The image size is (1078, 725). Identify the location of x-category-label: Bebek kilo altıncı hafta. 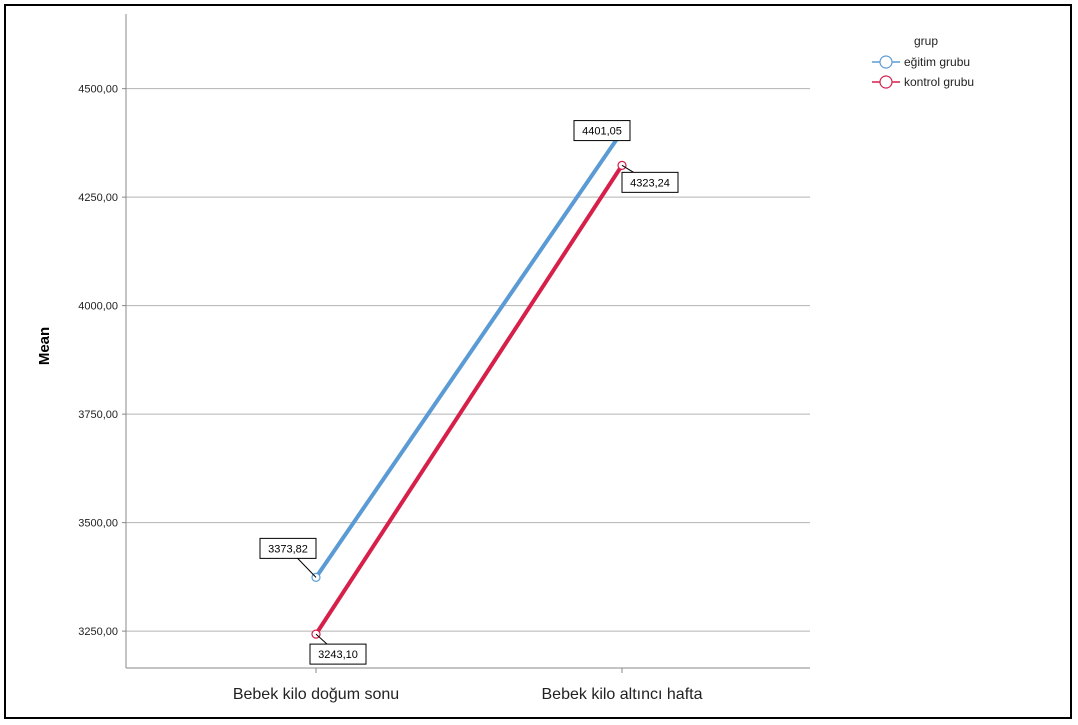
(622, 694).